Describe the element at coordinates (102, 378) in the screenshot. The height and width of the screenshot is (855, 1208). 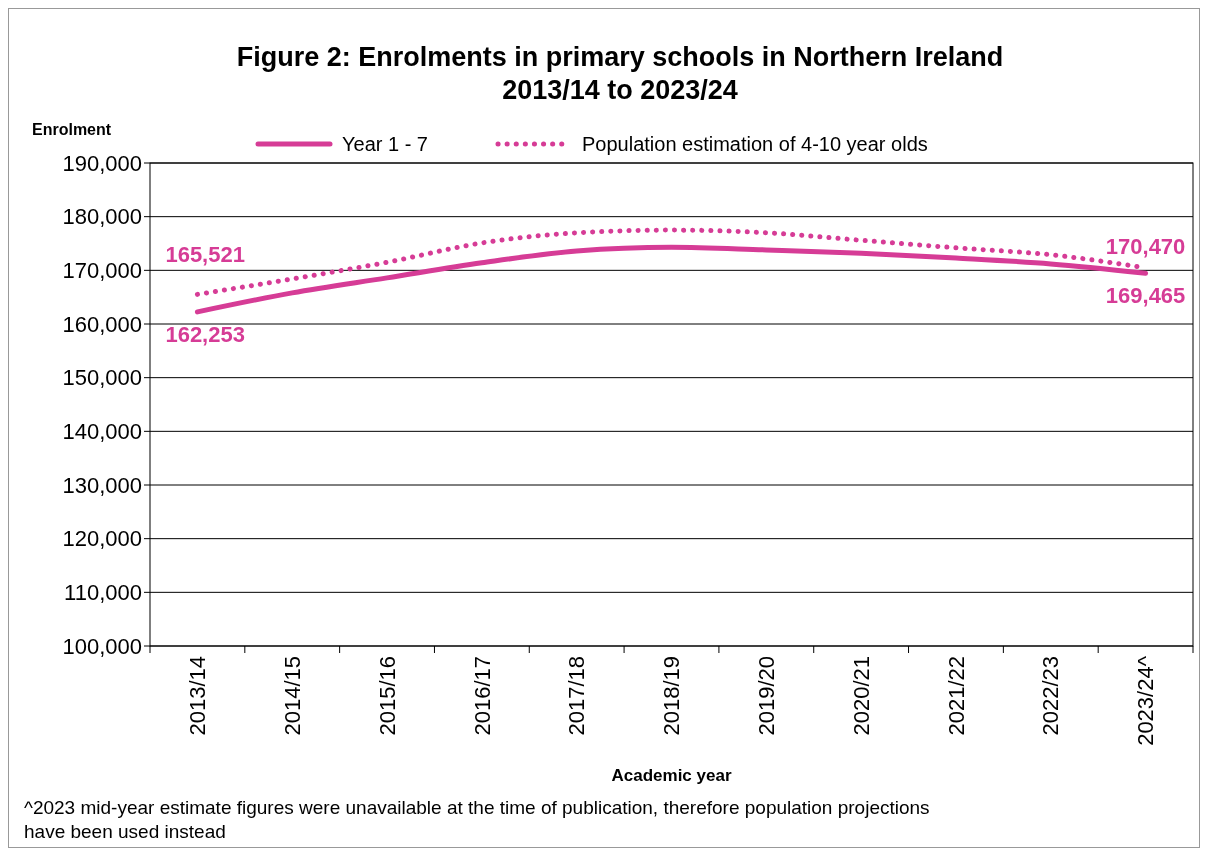
I see `y-tick-label: 150,000` at that location.